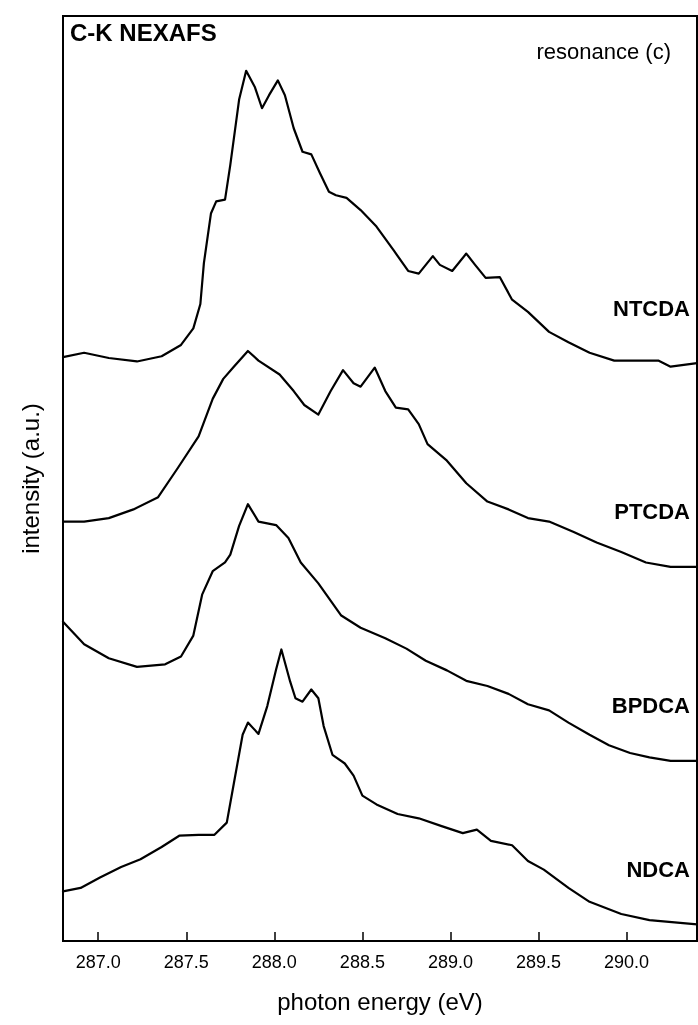 This screenshot has width=698, height=1025. What do you see at coordinates (98, 962) in the screenshot?
I see `x-tick-label: 287.0` at bounding box center [98, 962].